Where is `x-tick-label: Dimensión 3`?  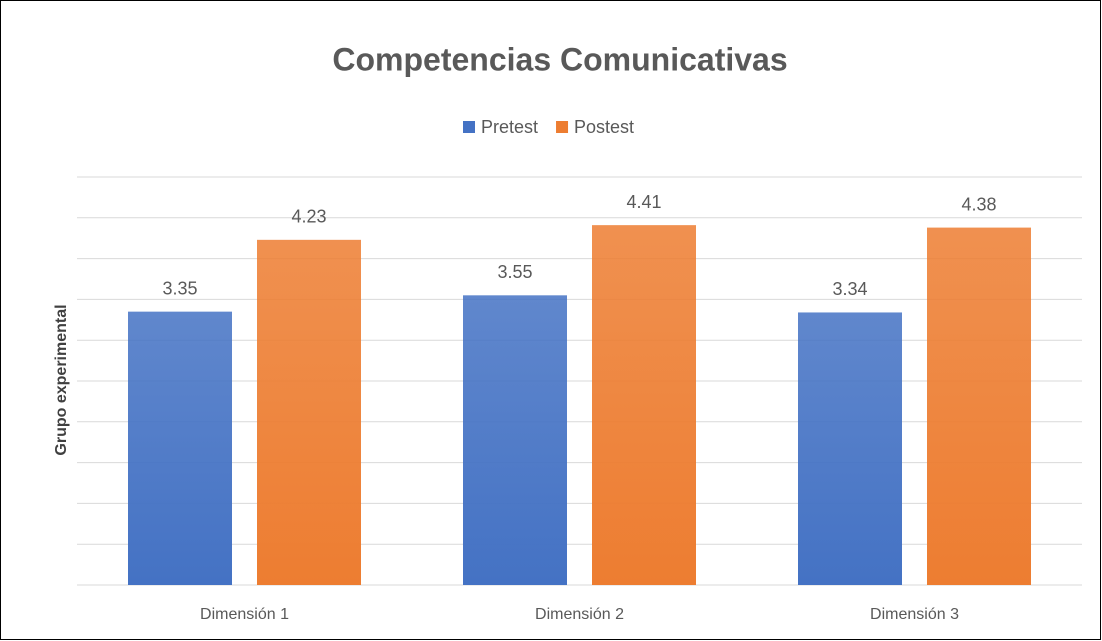 x-tick-label: Dimensión 3 is located at coordinates (914, 614).